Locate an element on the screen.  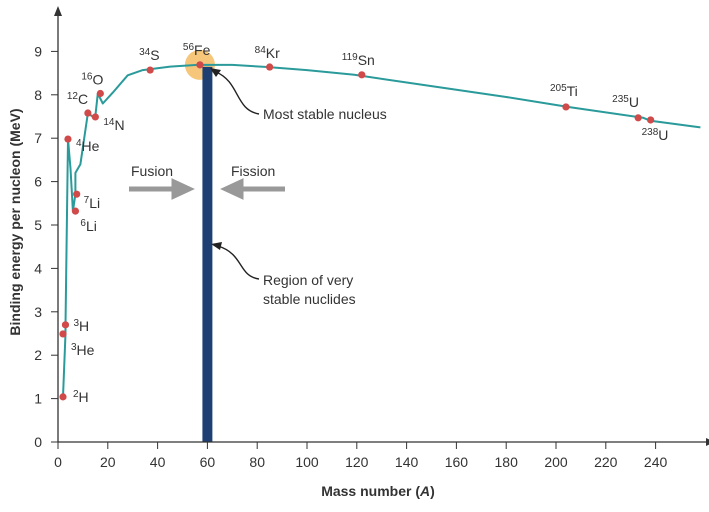
mass-number: 34 is located at coordinates (145, 52).